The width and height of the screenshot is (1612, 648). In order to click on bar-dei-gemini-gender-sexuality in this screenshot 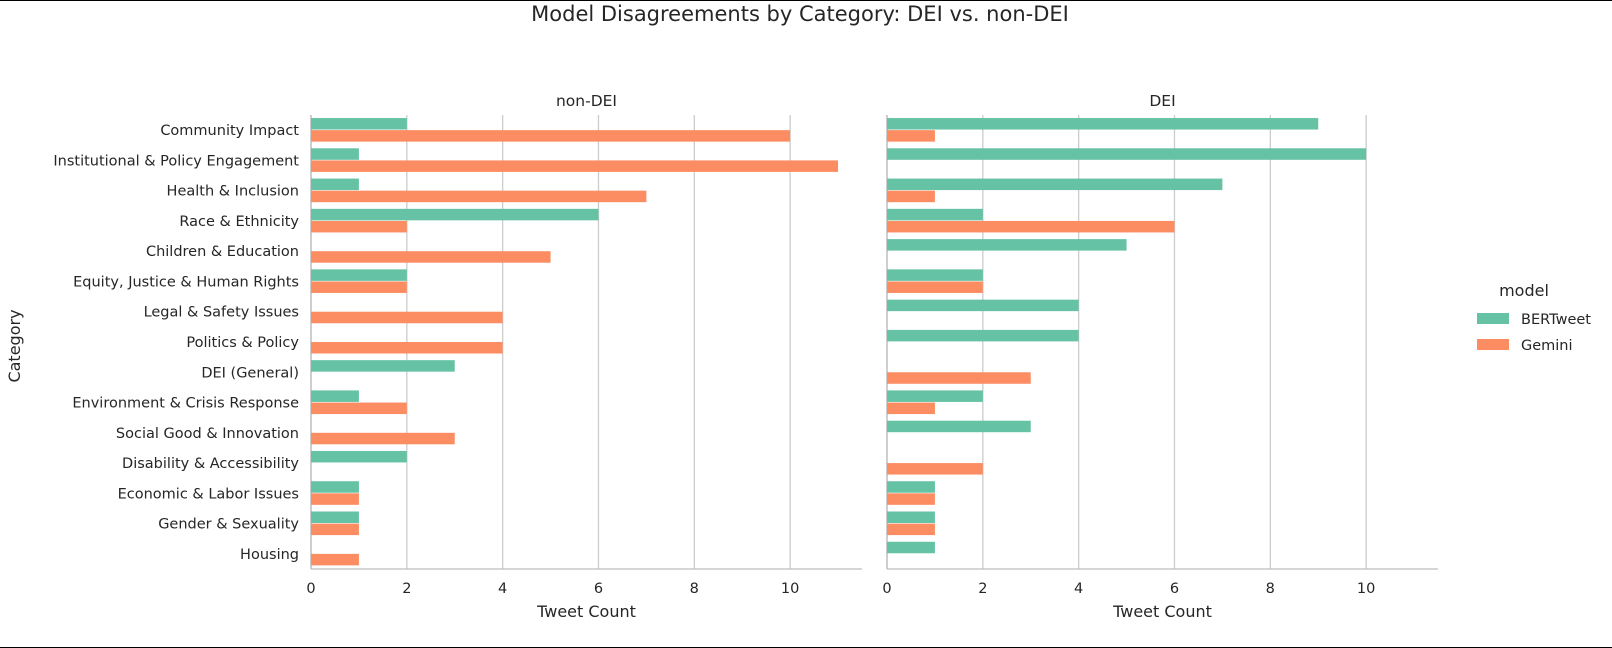, I will do `click(911, 529)`.